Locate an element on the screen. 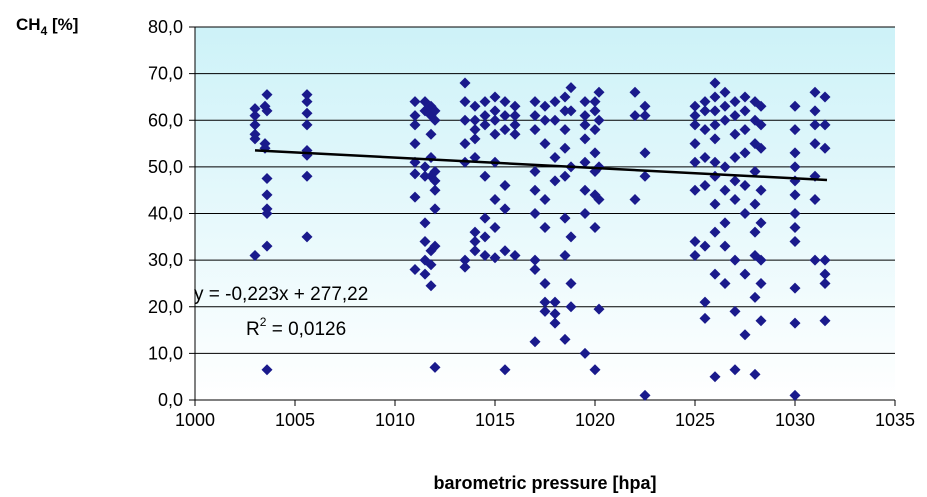  y-tick-label: 60,0 is located at coordinates (165, 120).